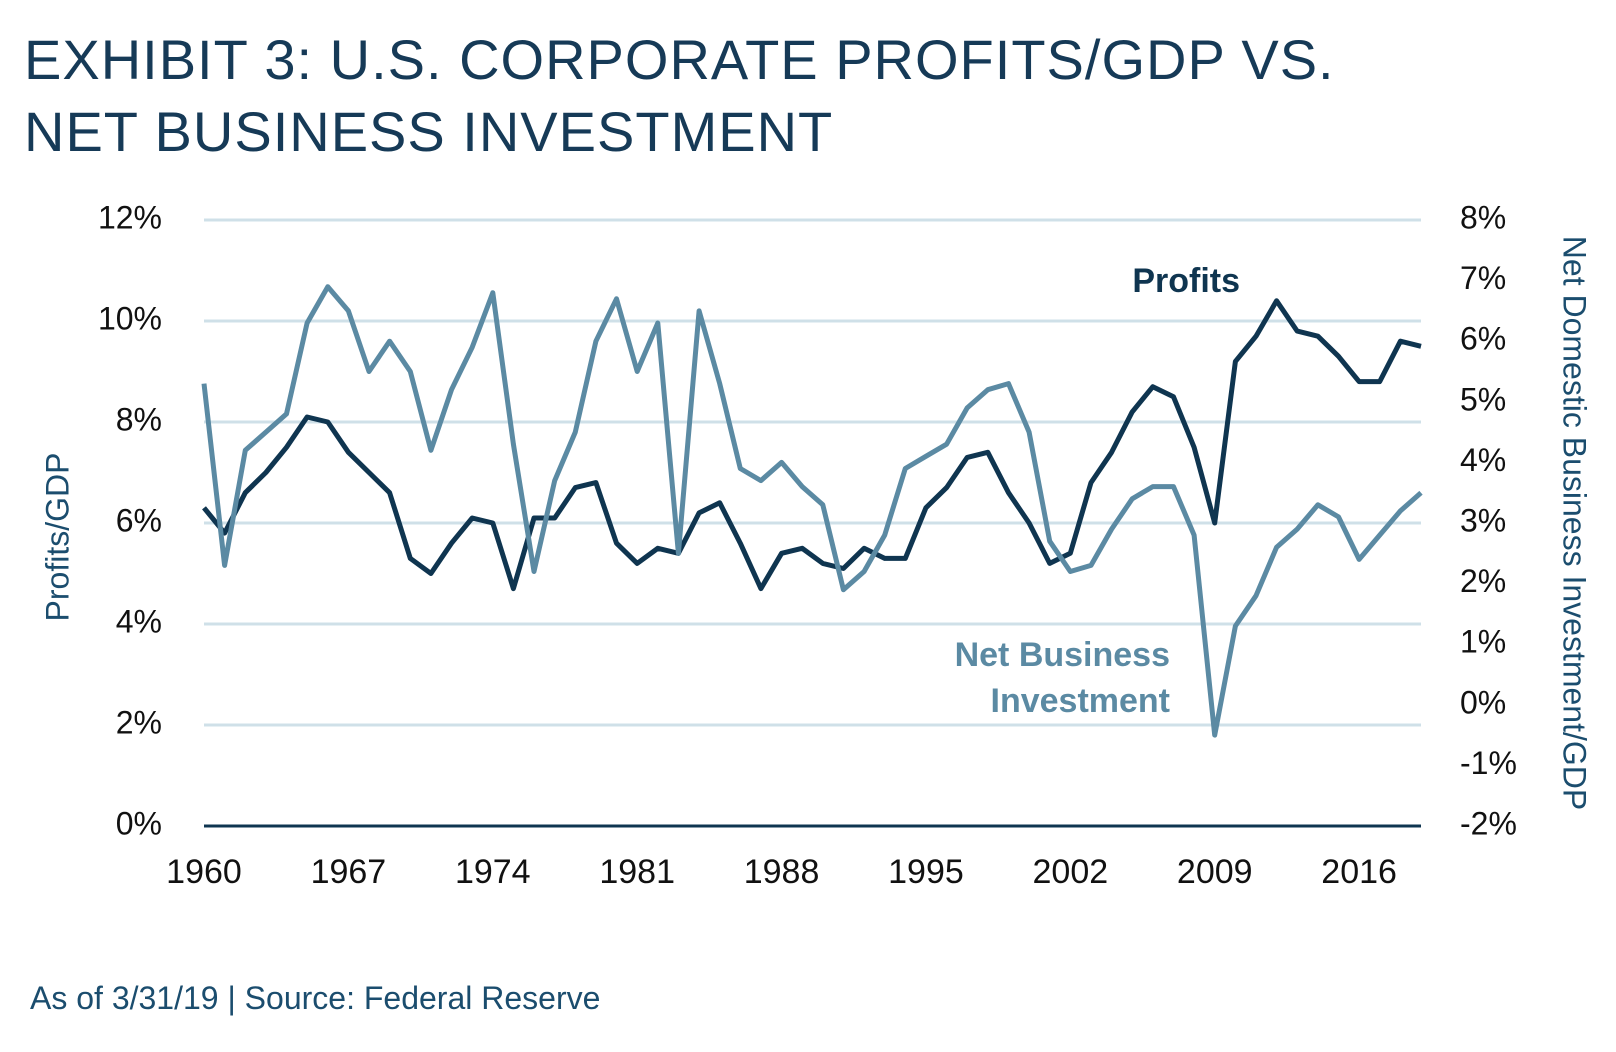  I want to click on x-tick-label: 1995, so click(926, 872).